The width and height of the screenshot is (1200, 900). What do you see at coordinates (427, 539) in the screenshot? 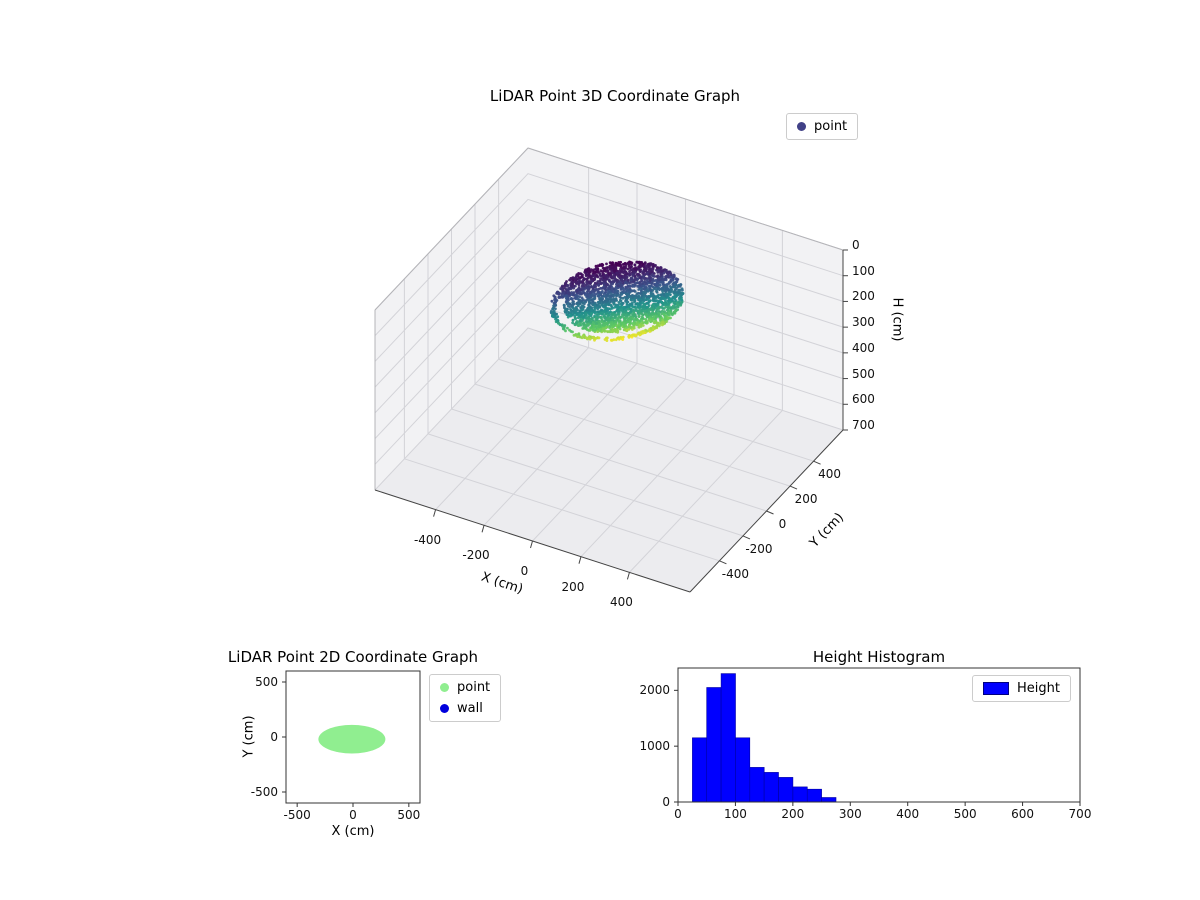
I see `plot3d-x-tick-label: -400` at bounding box center [427, 539].